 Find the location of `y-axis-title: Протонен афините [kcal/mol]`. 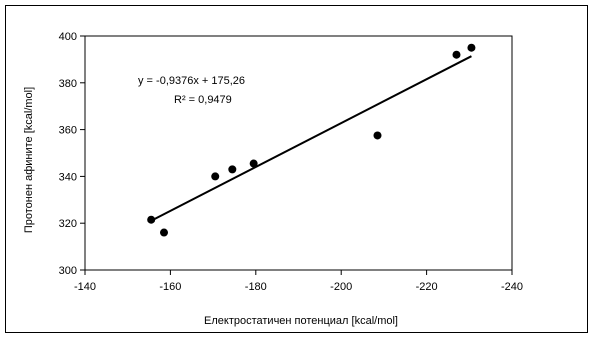

y-axis-title: Протонен афините [kcal/mol] is located at coordinates (29, 160).